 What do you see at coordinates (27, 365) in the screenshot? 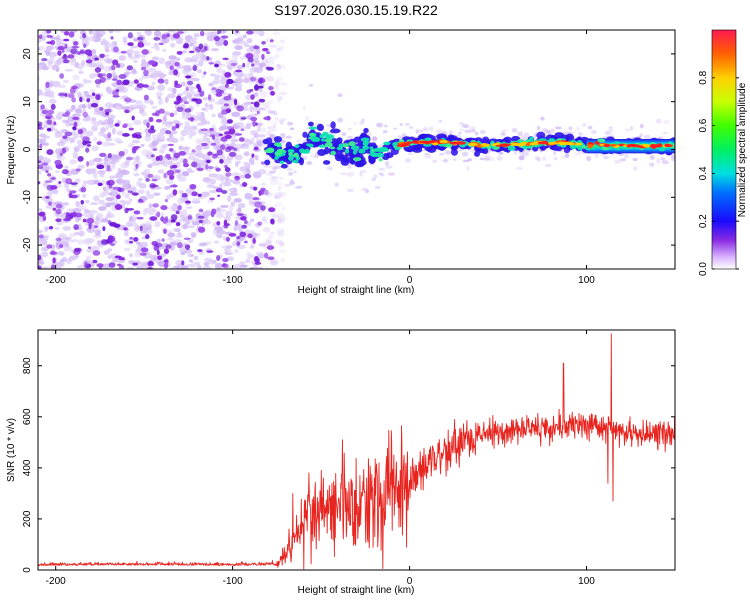
I see `y-tick-label: 800` at bounding box center [27, 365].